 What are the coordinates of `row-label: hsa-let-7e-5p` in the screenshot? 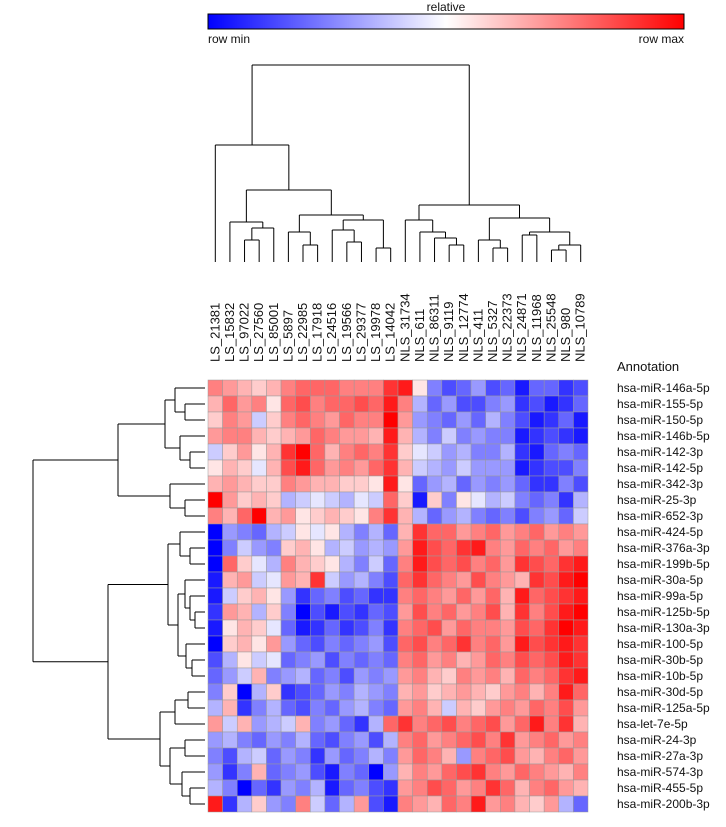 It's located at (652, 724).